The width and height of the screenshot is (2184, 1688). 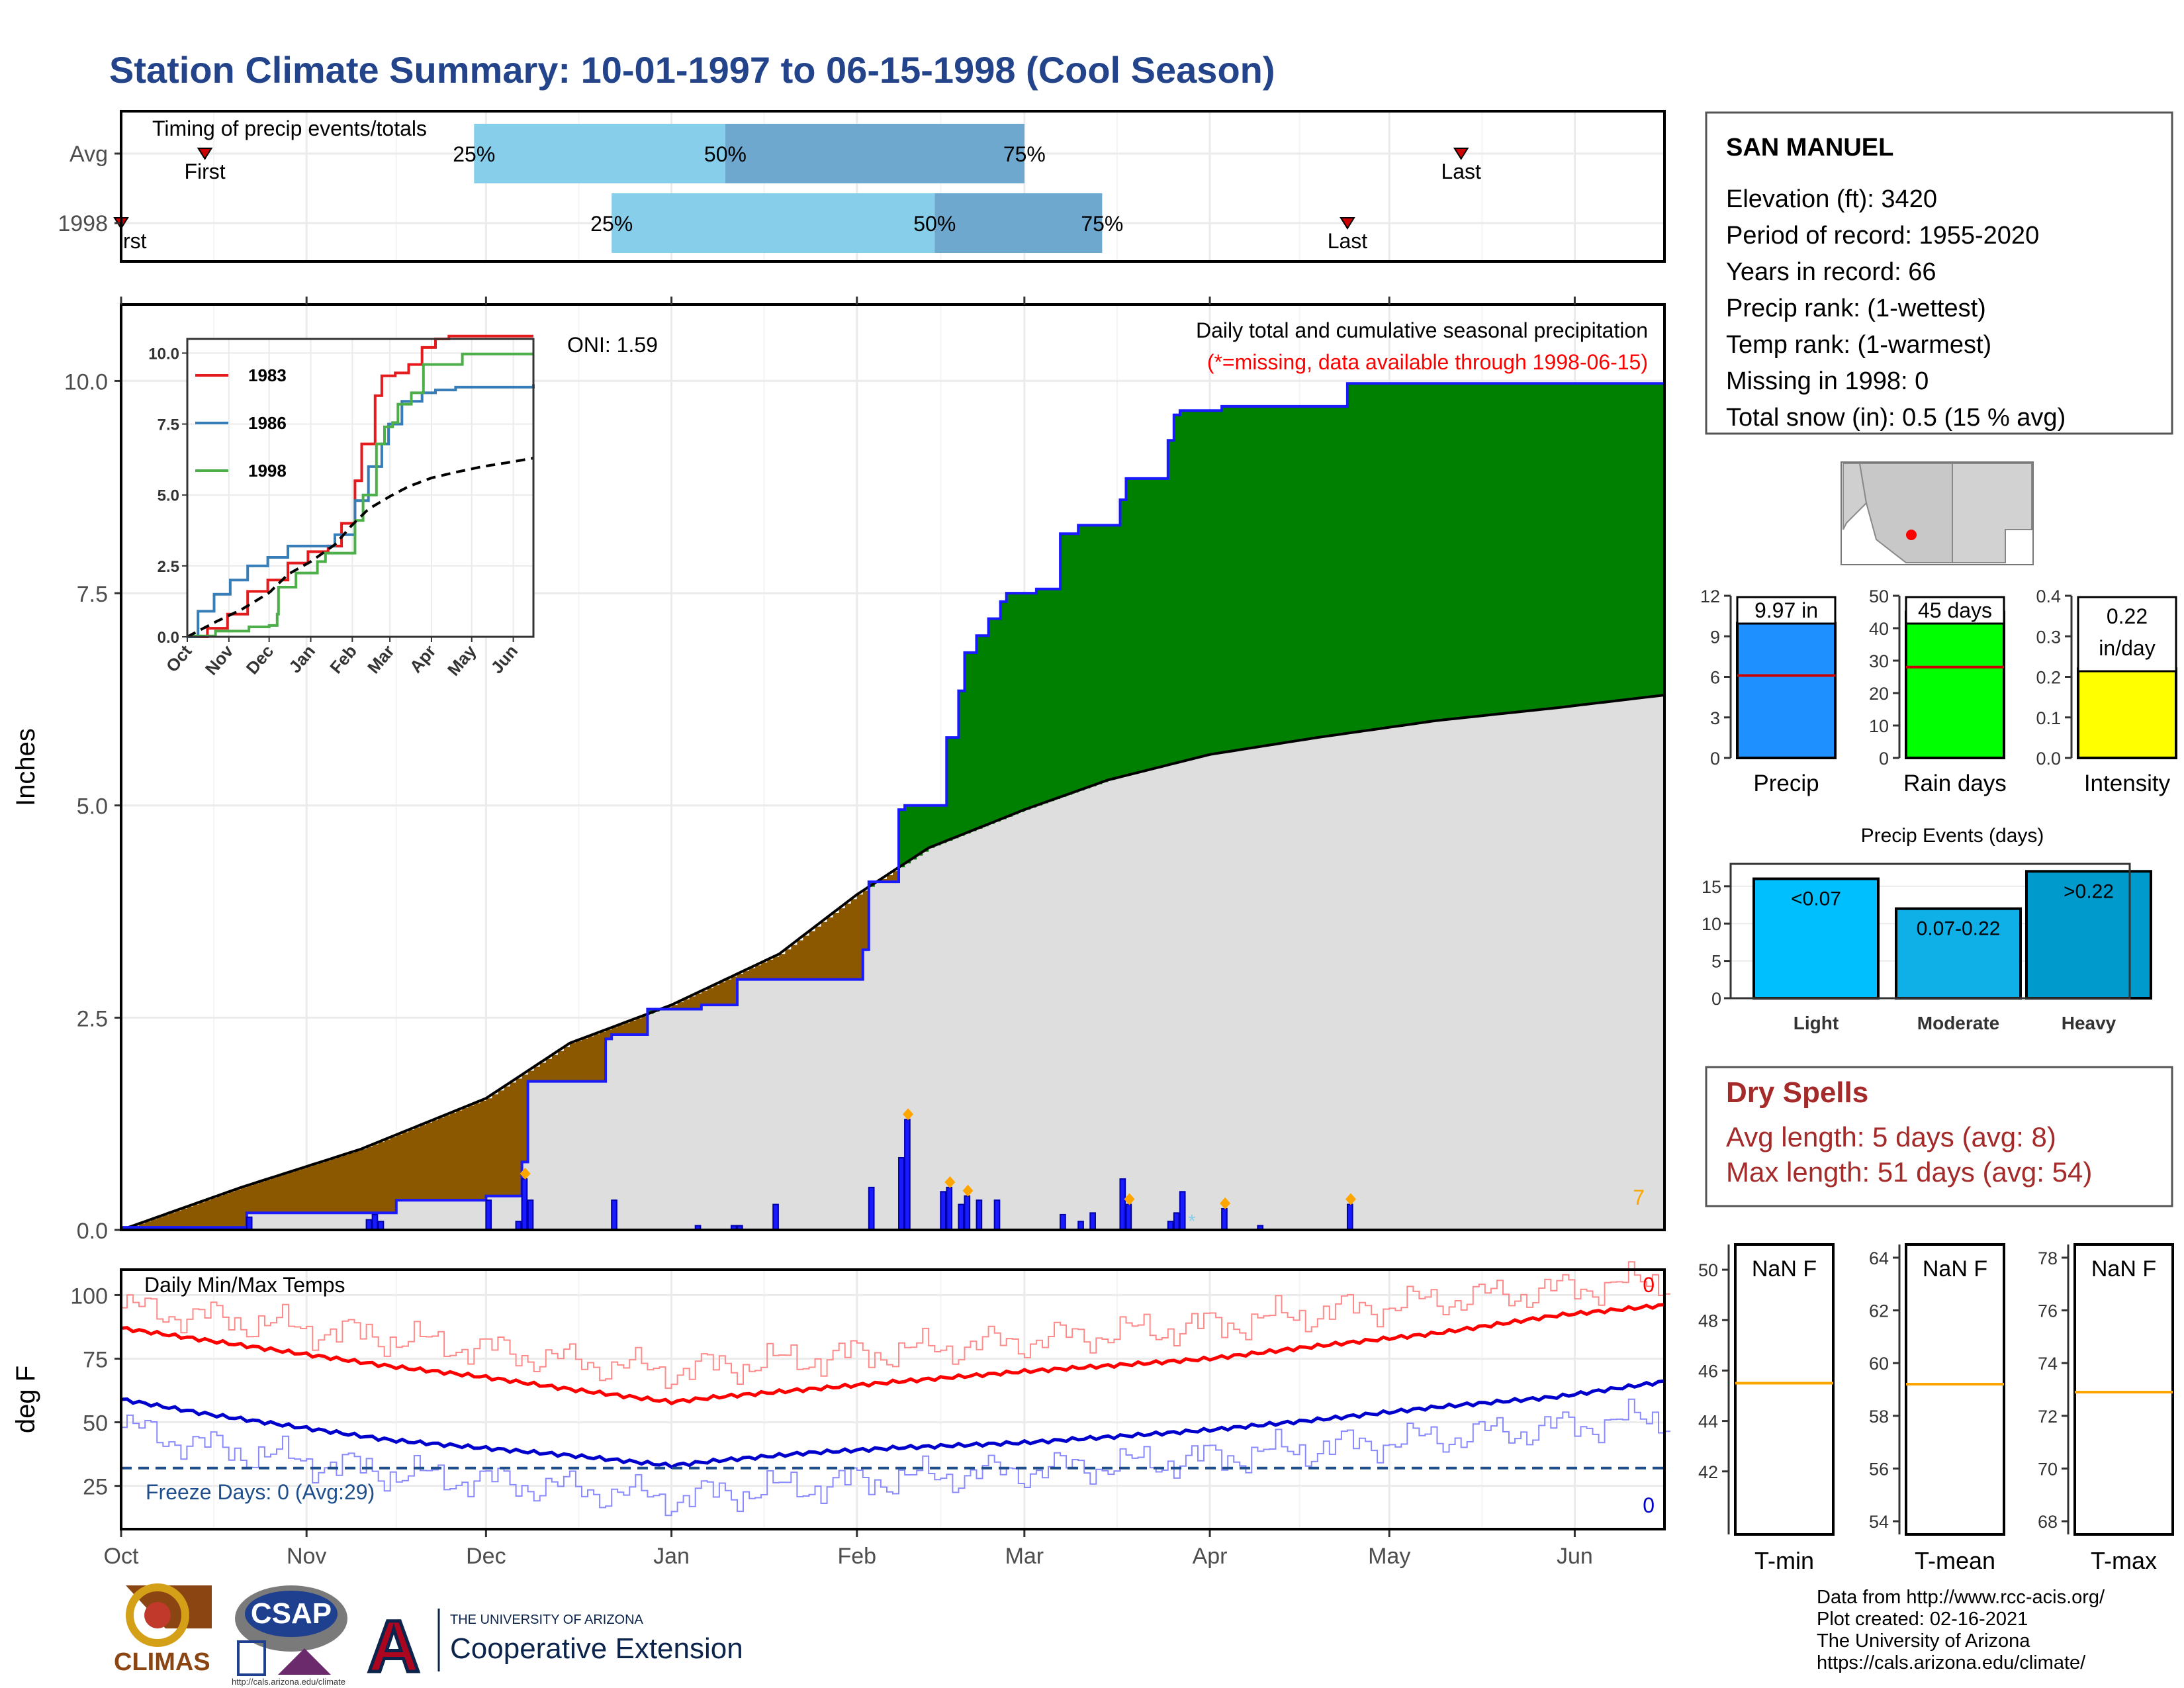 What do you see at coordinates (2127, 713) in the screenshot?
I see `summary-bar-intensity` at bounding box center [2127, 713].